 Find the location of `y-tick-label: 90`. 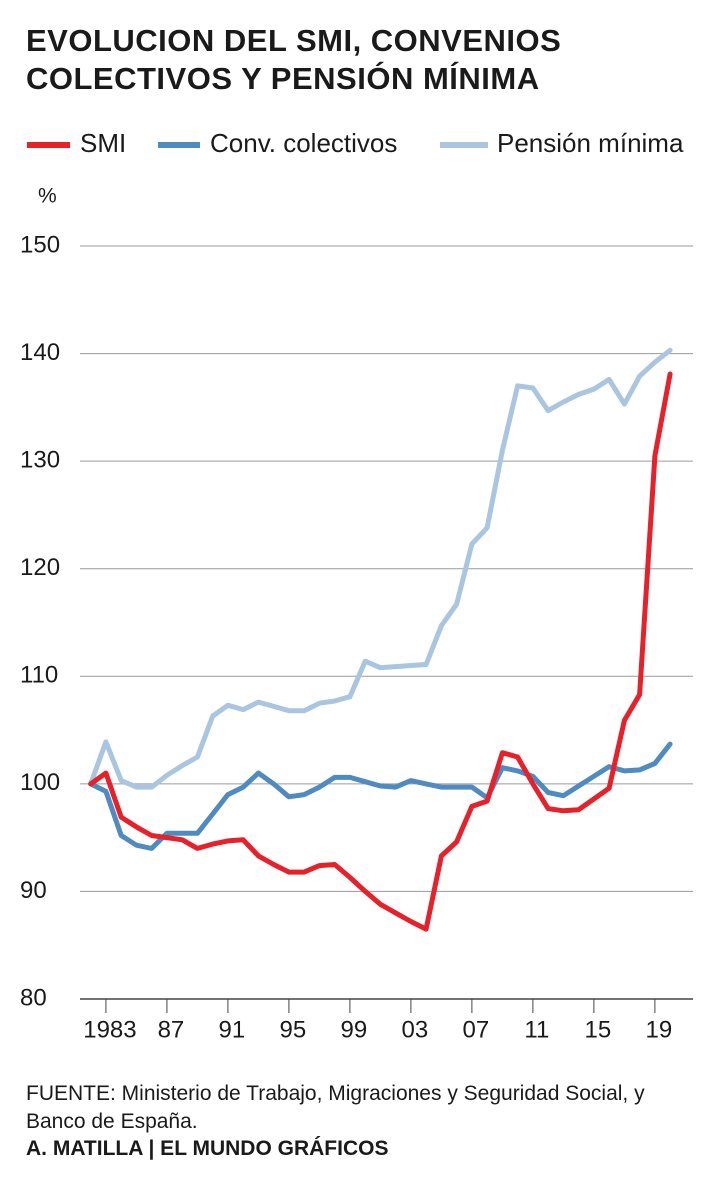

y-tick-label: 90 is located at coordinates (33, 890).